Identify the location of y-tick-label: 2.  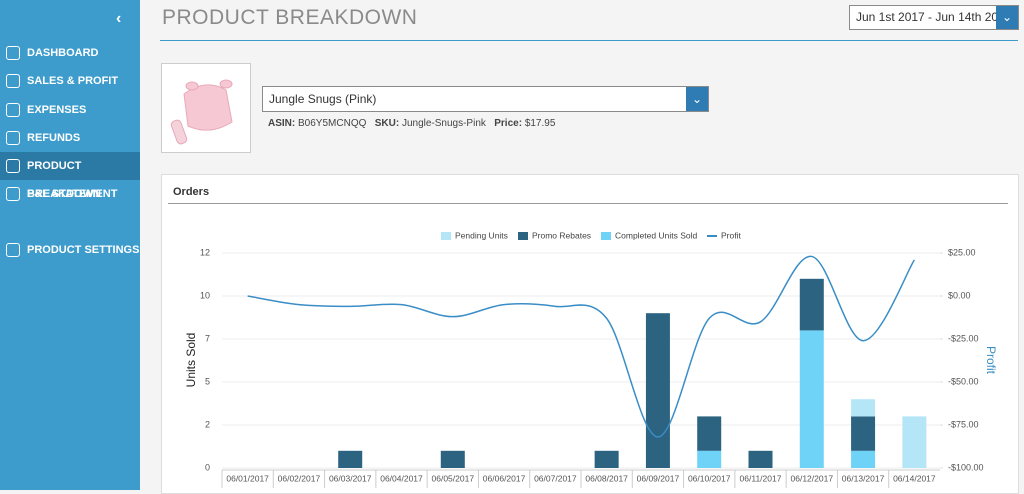
(207, 424).